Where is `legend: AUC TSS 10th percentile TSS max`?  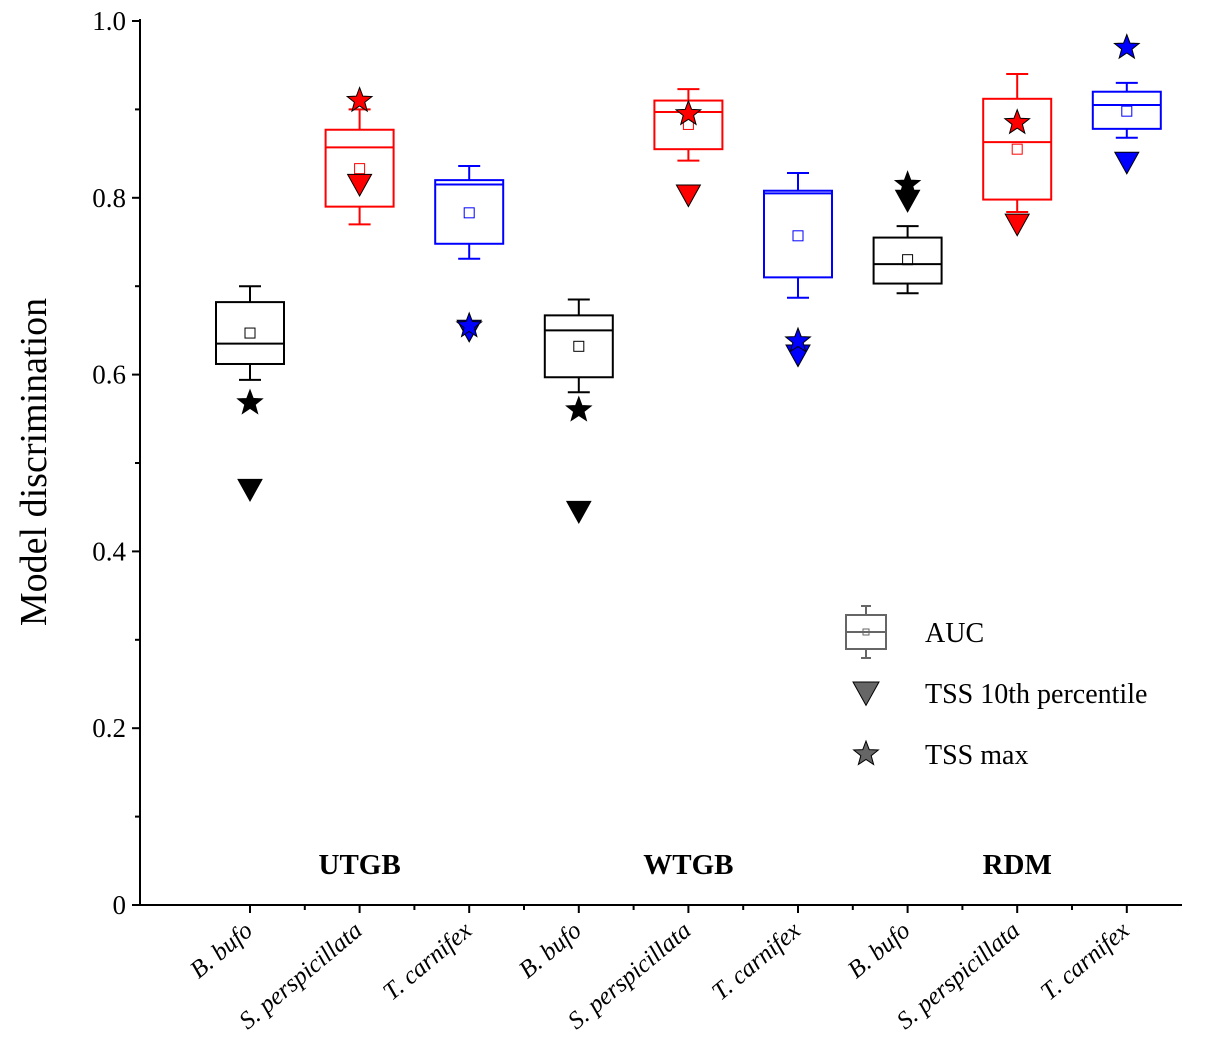 legend: AUC TSS 10th percentile TSS max is located at coordinates (996, 688).